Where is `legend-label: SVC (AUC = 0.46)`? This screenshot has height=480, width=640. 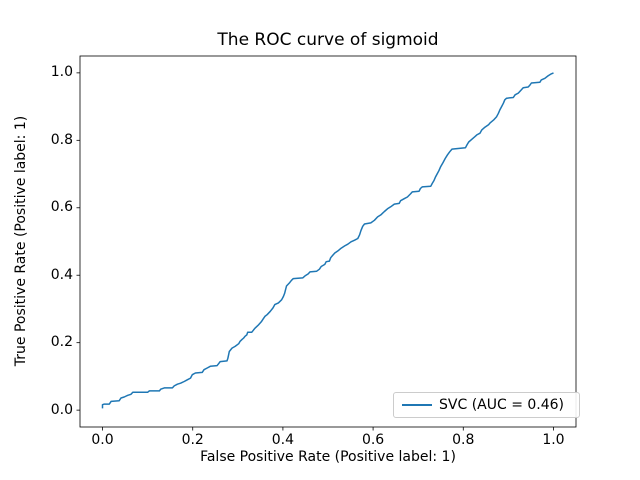 legend-label: SVC (AUC = 0.46) is located at coordinates (502, 405).